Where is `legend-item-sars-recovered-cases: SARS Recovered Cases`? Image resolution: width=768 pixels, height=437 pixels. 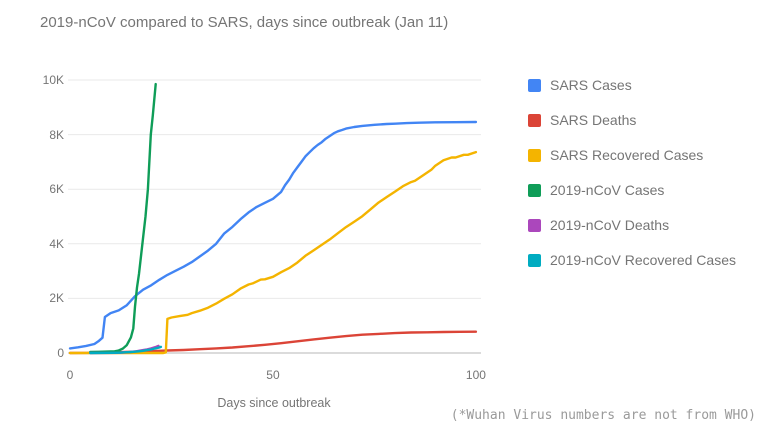
legend-item-sars-recovered-cases: SARS Recovered Cases is located at coordinates (615, 155).